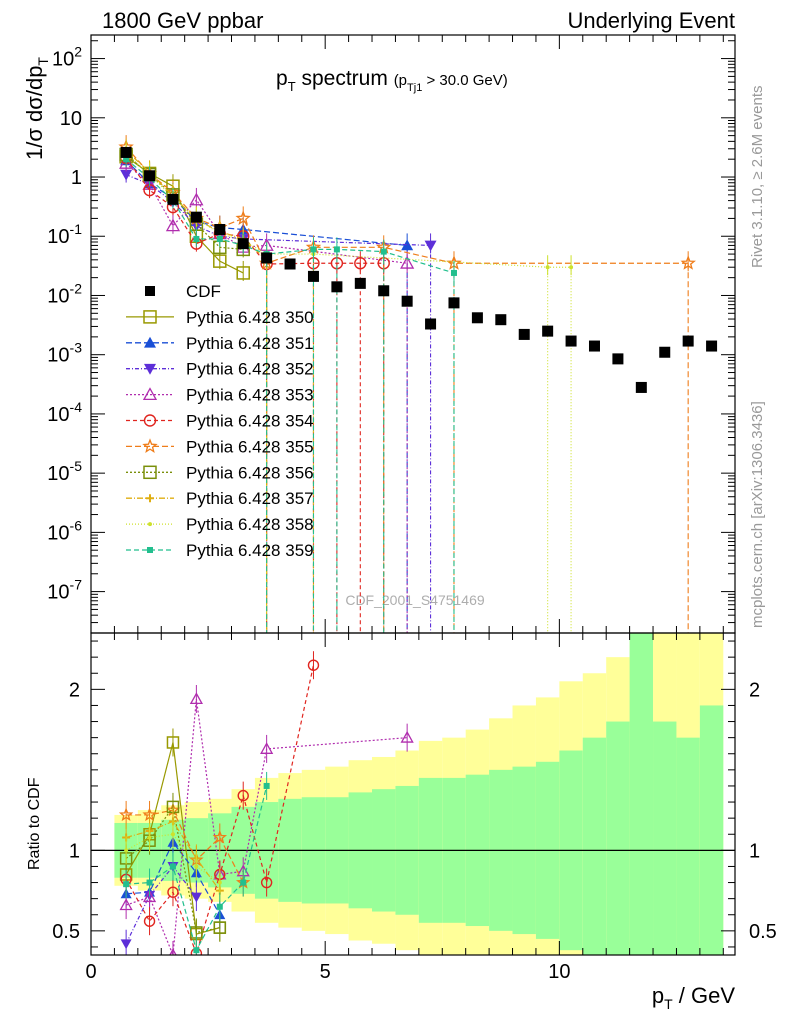 The width and height of the screenshot is (786, 1024). Describe the element at coordinates (250, 498) in the screenshot. I see `legend-label: Pythia 6.428 357` at that location.